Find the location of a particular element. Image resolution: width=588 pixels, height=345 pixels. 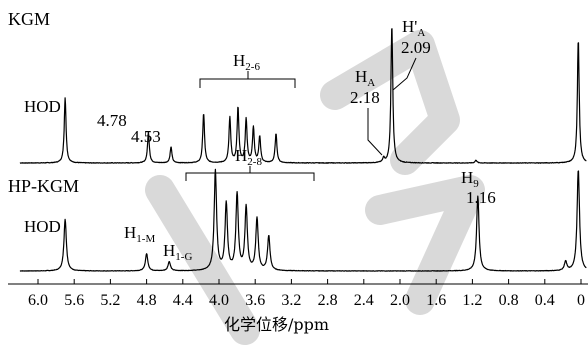

hp-h28-bracket is located at coordinates (250, 176).